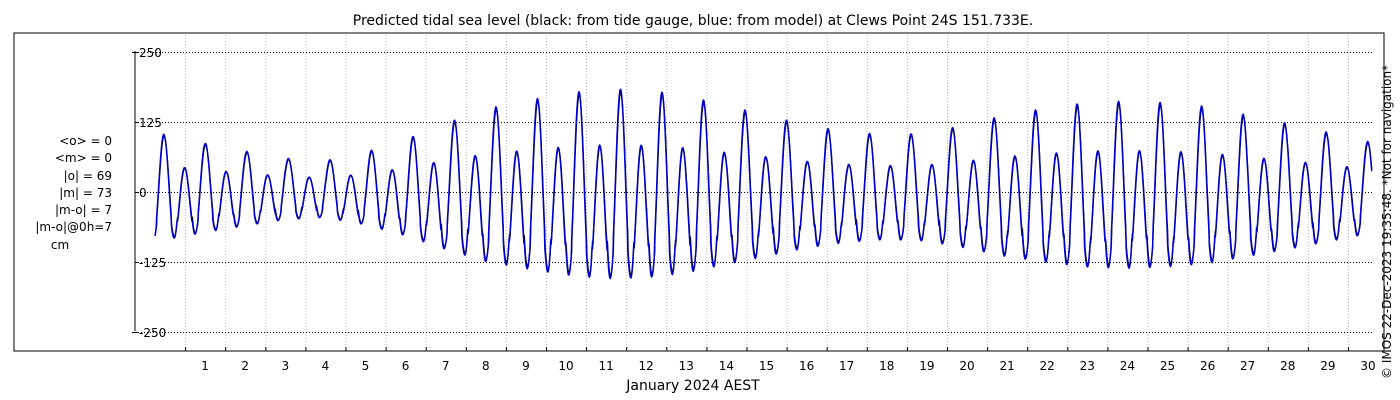 This screenshot has width=1400, height=400. I want to click on x-tick-label: 29, so click(1327, 366).